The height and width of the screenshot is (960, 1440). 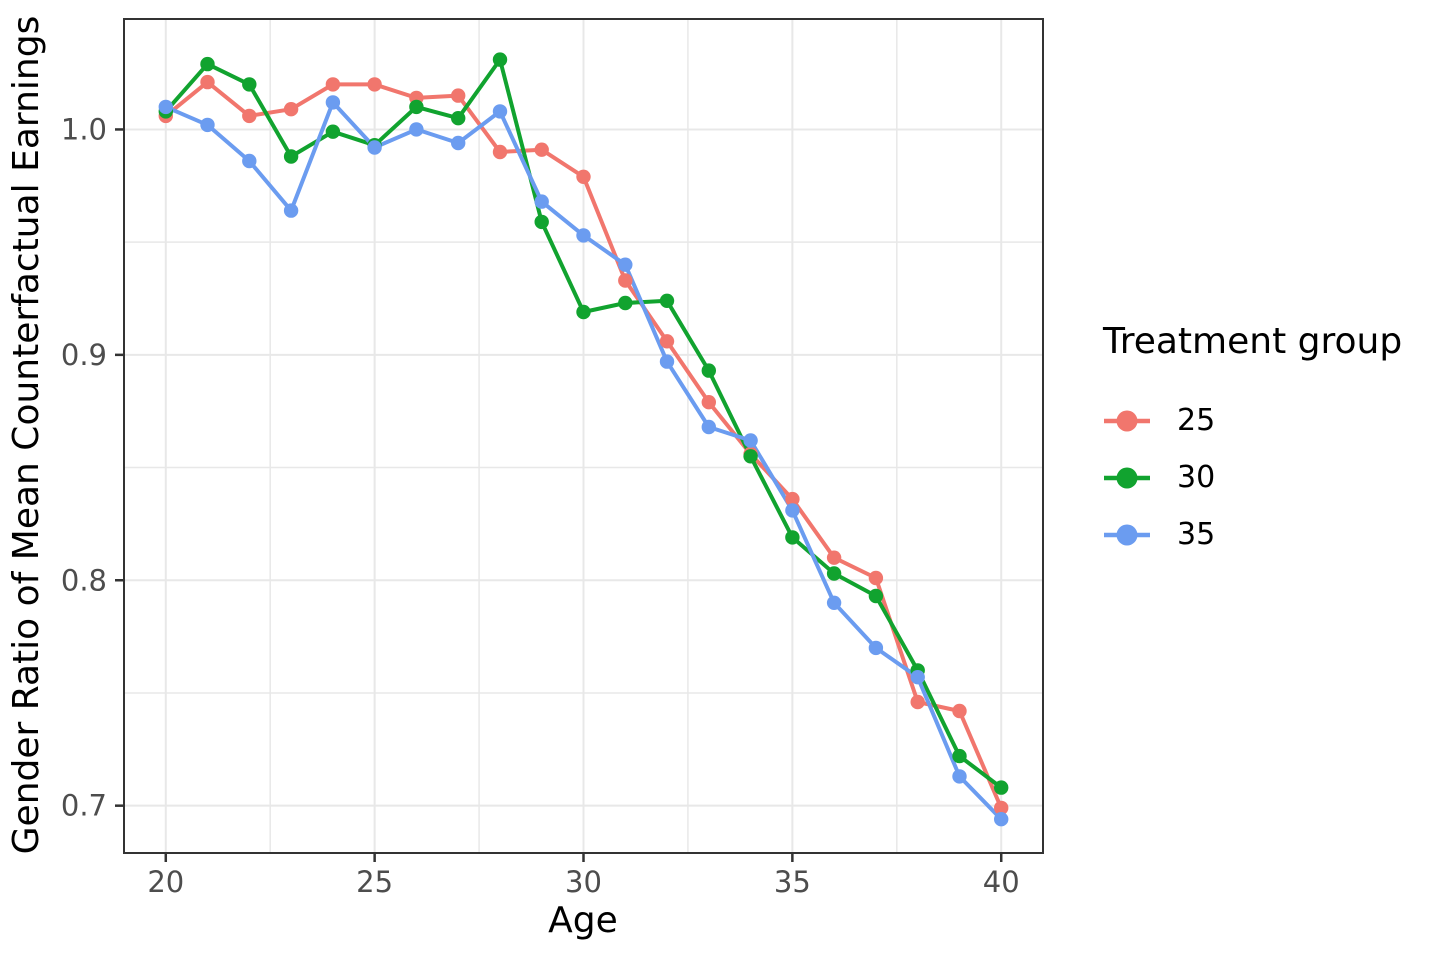 What do you see at coordinates (792, 882) in the screenshot?
I see `x-tick-label: 35` at bounding box center [792, 882].